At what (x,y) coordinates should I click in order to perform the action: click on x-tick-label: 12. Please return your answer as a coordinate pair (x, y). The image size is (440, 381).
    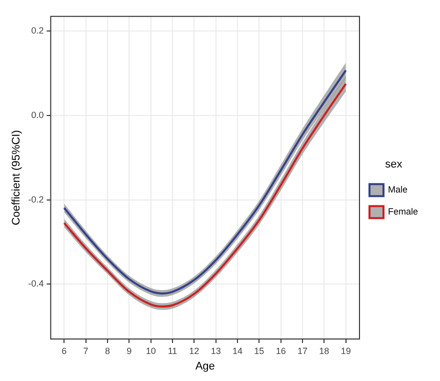
    Looking at the image, I should click on (194, 351).